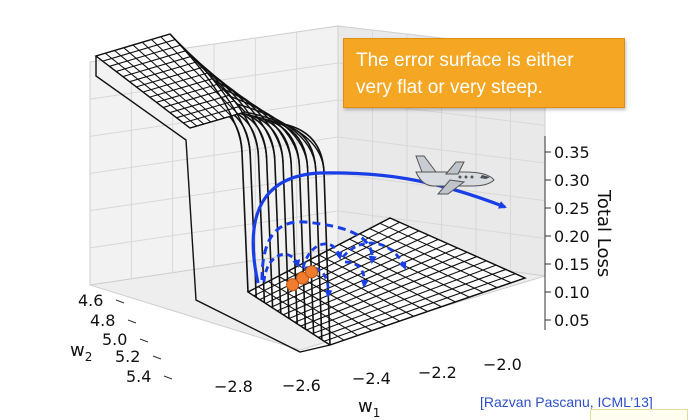 This screenshot has width=693, height=420. I want to click on z-tick-label: 0.10, so click(572, 292).